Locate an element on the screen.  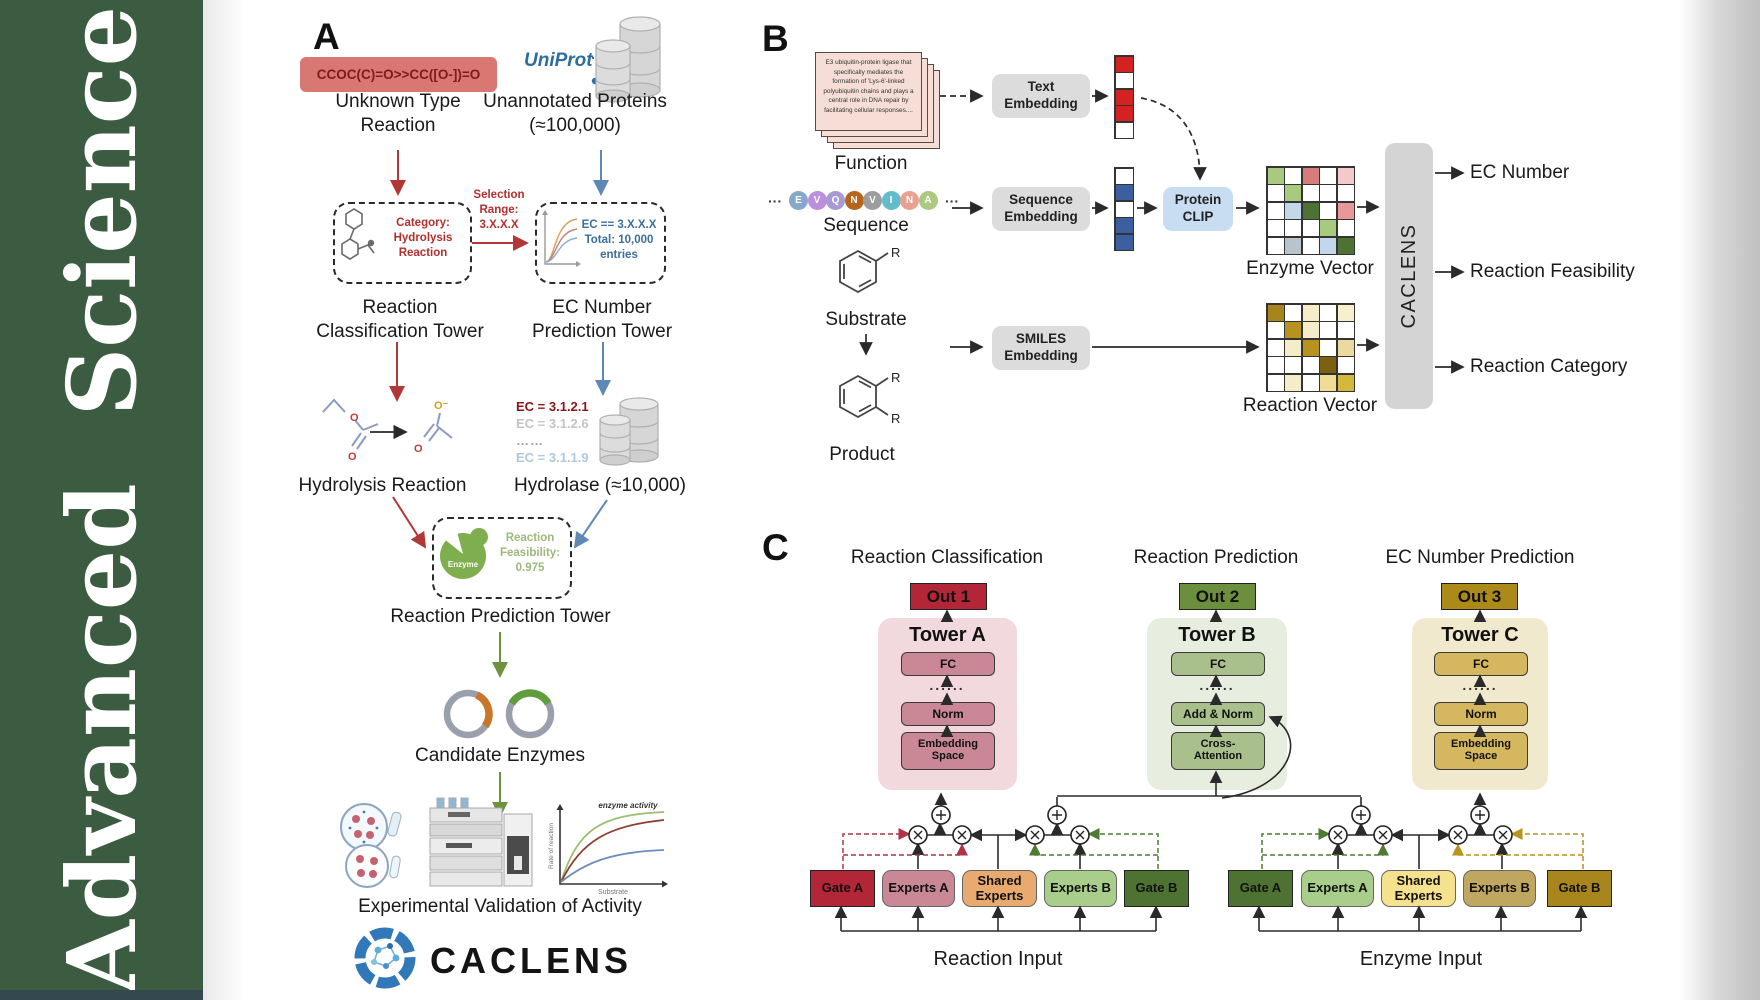
uniprot-logo: UniProt is located at coordinates (558, 60).